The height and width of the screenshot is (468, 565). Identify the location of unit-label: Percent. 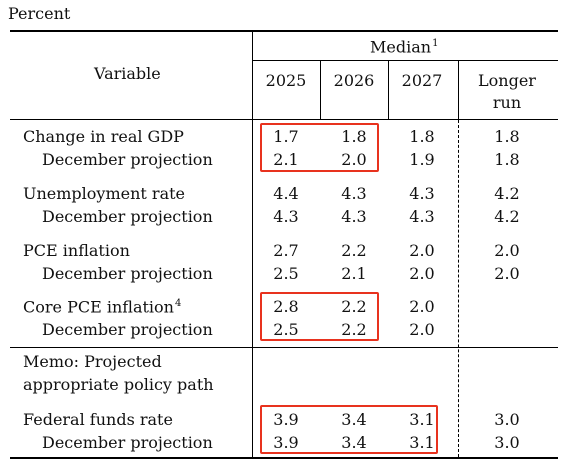
(39, 13).